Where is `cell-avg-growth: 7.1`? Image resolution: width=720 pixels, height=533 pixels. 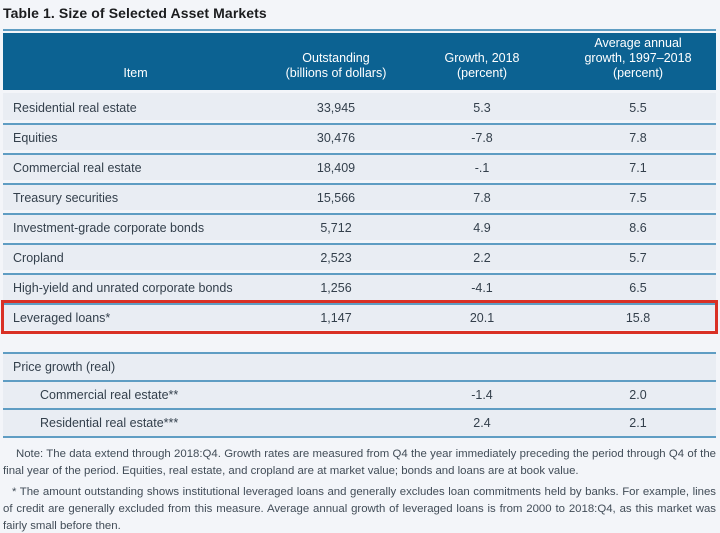
cell-avg-growth: 7.1 is located at coordinates (638, 167).